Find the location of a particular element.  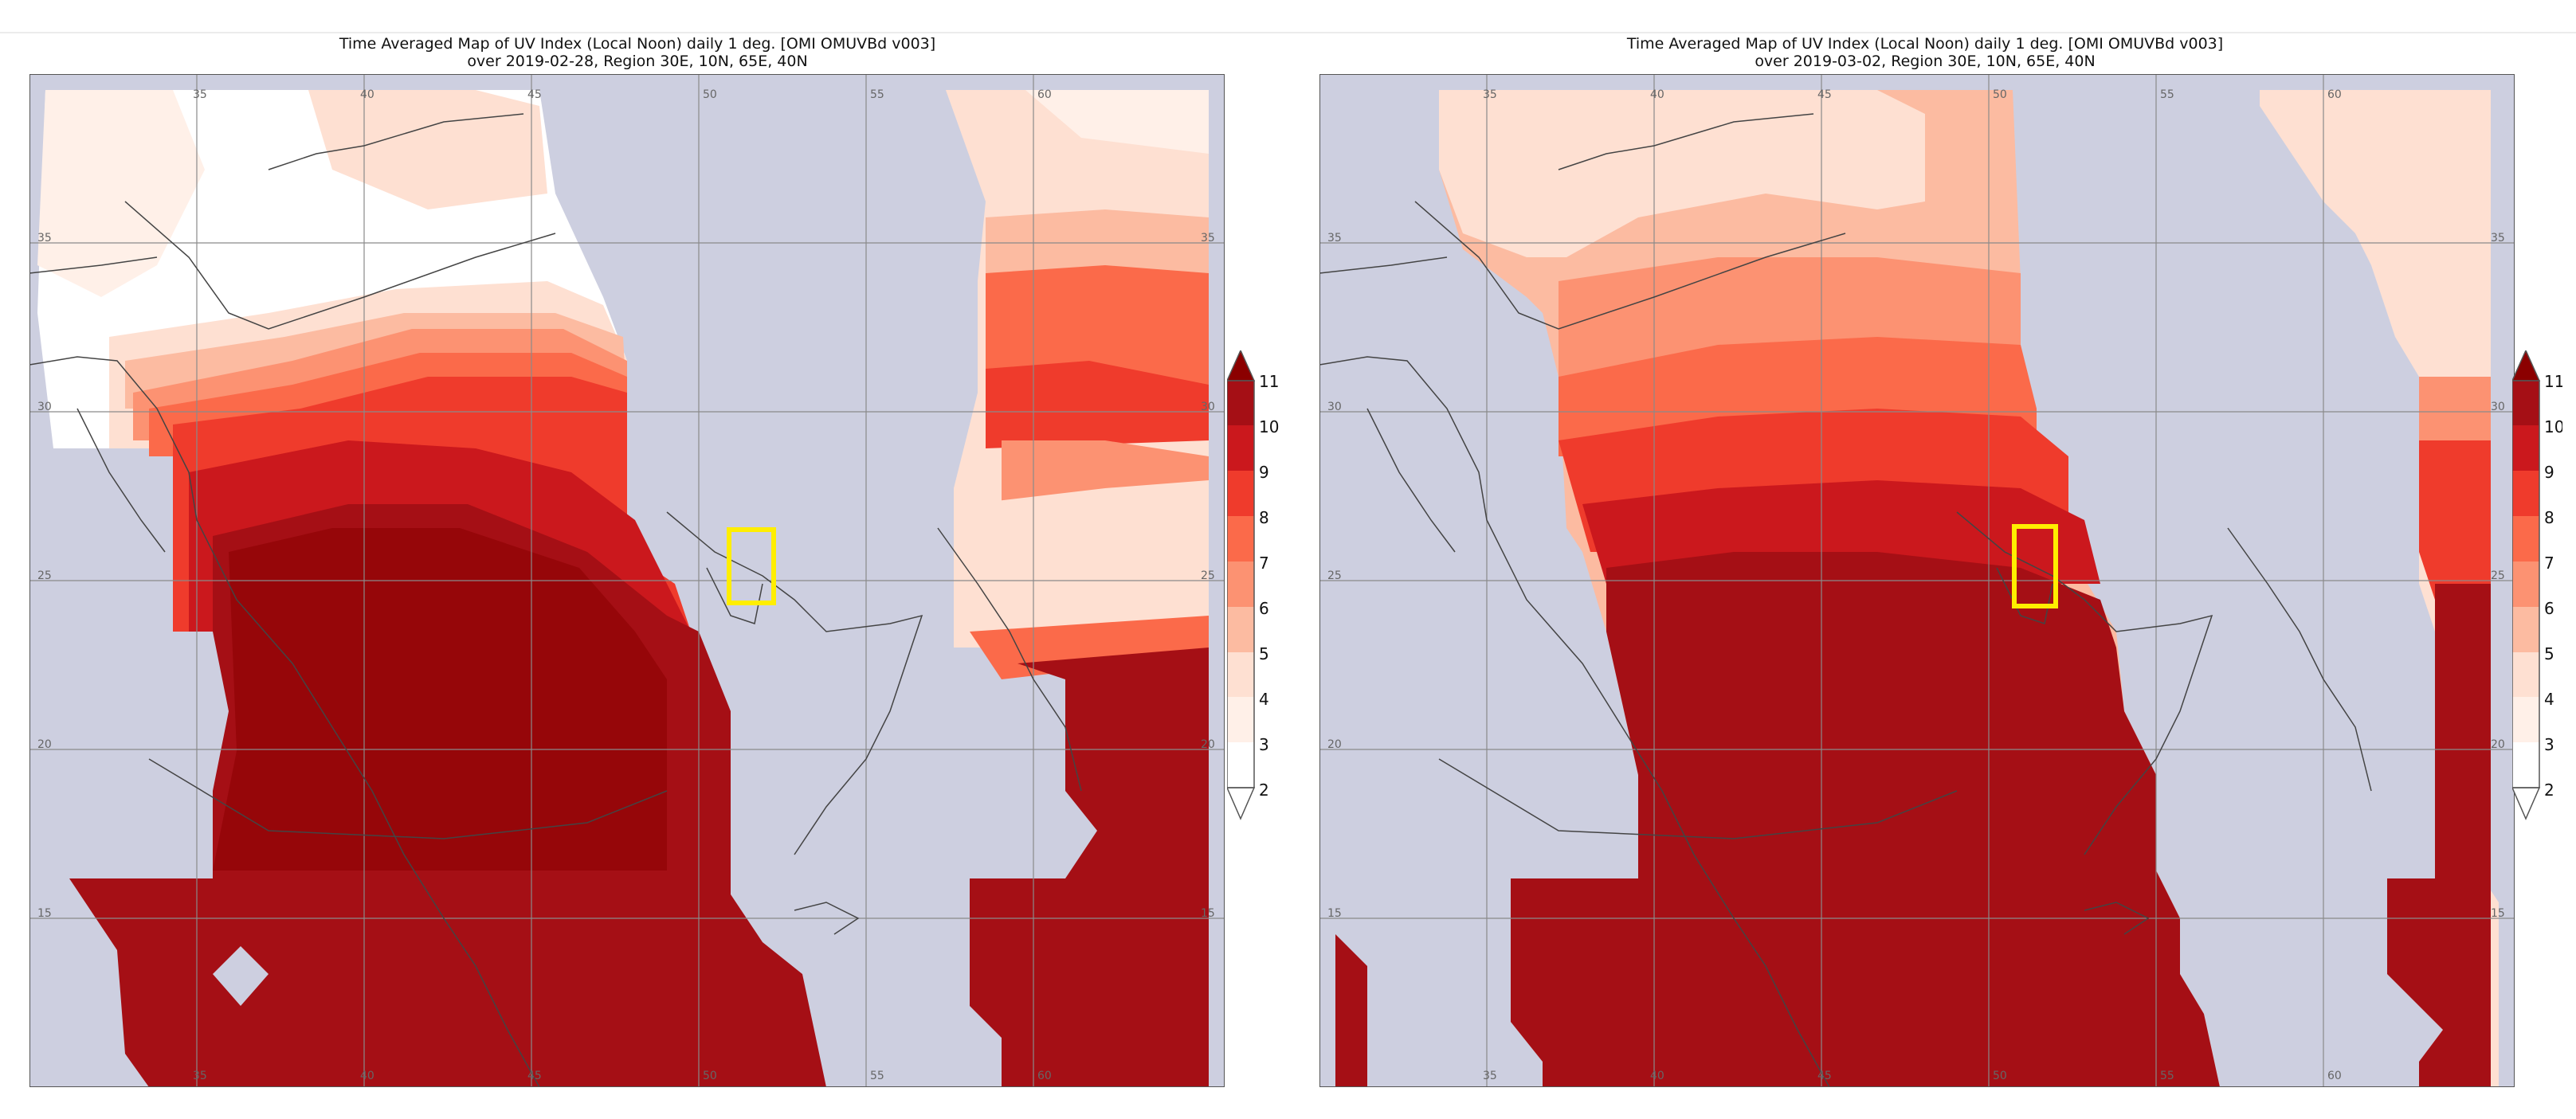

lon-label-bottom: 40 is located at coordinates (367, 1076).